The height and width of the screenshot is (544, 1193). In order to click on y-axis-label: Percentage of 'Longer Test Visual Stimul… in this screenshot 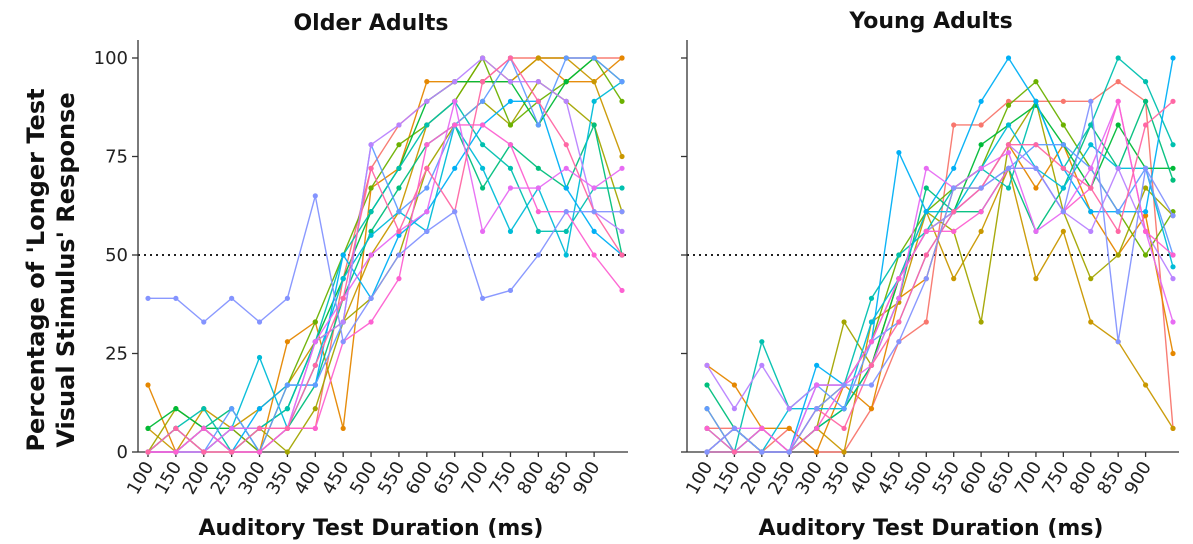, I will do `click(51, 269)`.